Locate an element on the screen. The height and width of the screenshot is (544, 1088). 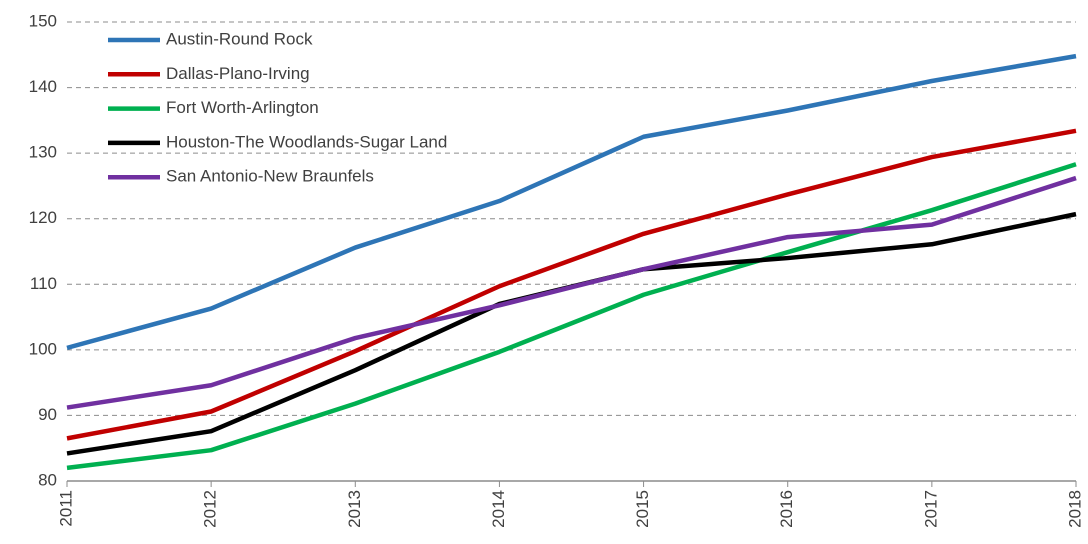
x-tick-label: 2012 is located at coordinates (210, 509).